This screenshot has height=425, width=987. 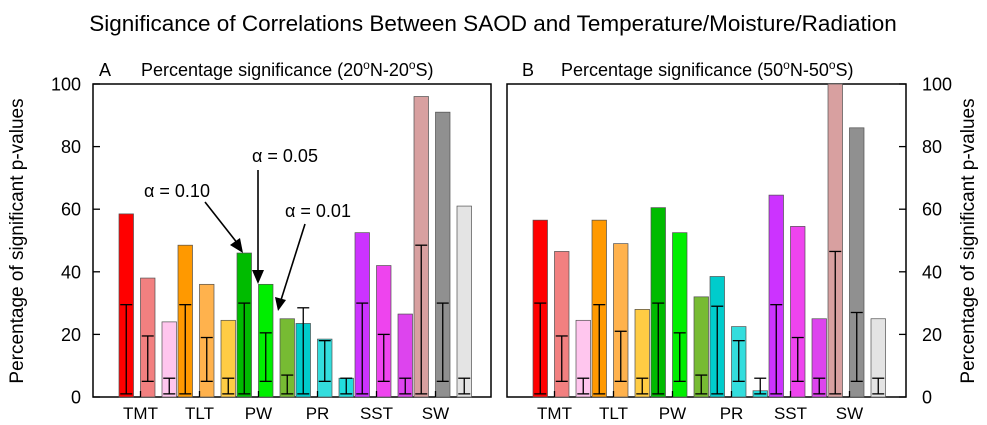 I want to click on panel-a-y-tick-label: 20, so click(x=71, y=335).